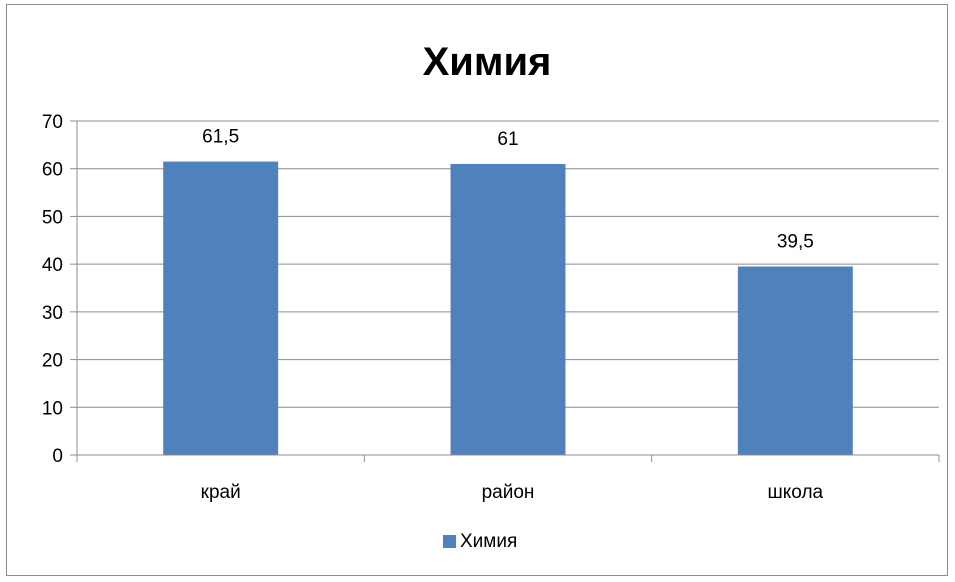  I want to click on y-axis-tick-labels: 0 10 20 30 40 50 60 70, so click(52, 289).